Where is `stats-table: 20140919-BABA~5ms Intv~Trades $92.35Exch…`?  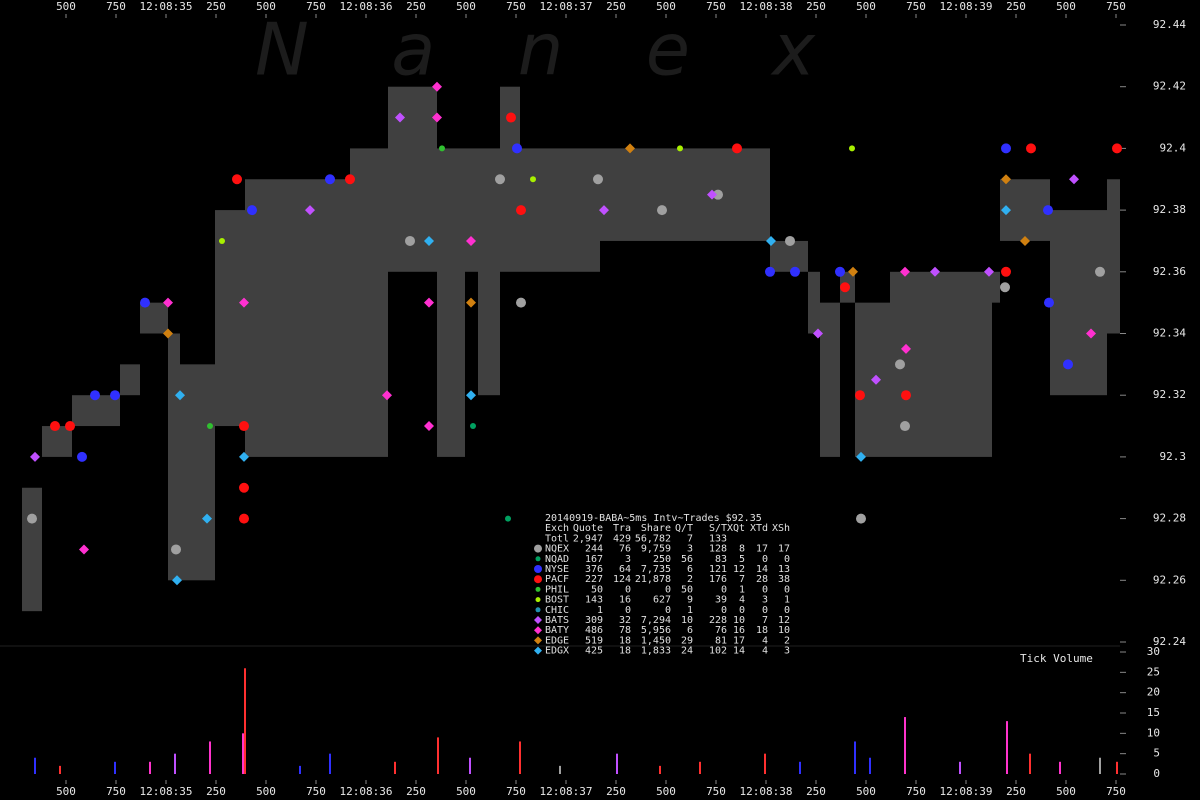 stats-table: 20140919-BABA~5ms Intv~Trades $92.35Exch… is located at coordinates (662, 585).